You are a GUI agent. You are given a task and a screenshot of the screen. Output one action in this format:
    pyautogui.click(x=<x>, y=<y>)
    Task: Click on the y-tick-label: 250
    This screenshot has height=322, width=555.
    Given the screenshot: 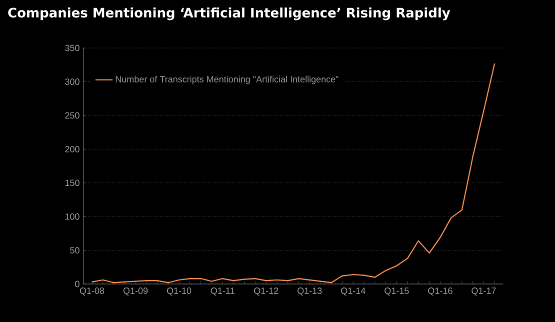 What is the action you would take?
    pyautogui.click(x=72, y=115)
    